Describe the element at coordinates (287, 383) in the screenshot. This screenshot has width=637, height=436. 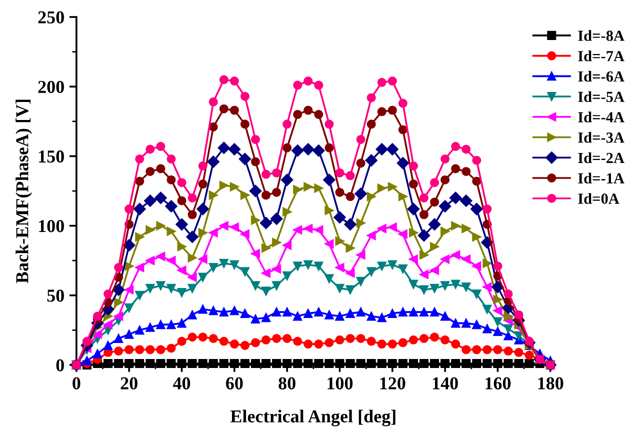
I see `x-tick-label: 80` at that location.